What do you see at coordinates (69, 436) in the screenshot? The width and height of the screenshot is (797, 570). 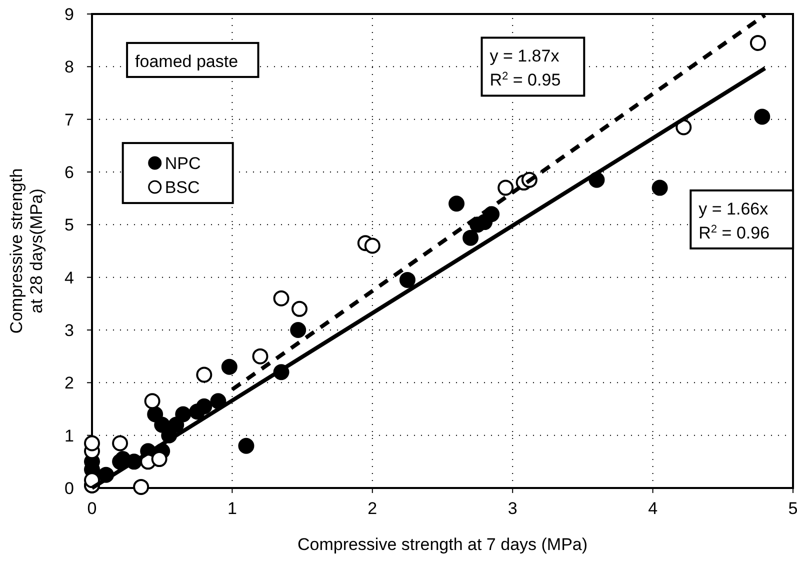 I see `y-tick-label: 1` at bounding box center [69, 436].